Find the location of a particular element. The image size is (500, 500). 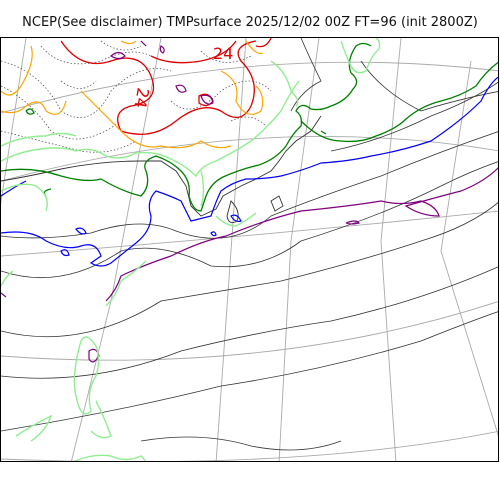

orange-isotherm is located at coordinates (132, 94).